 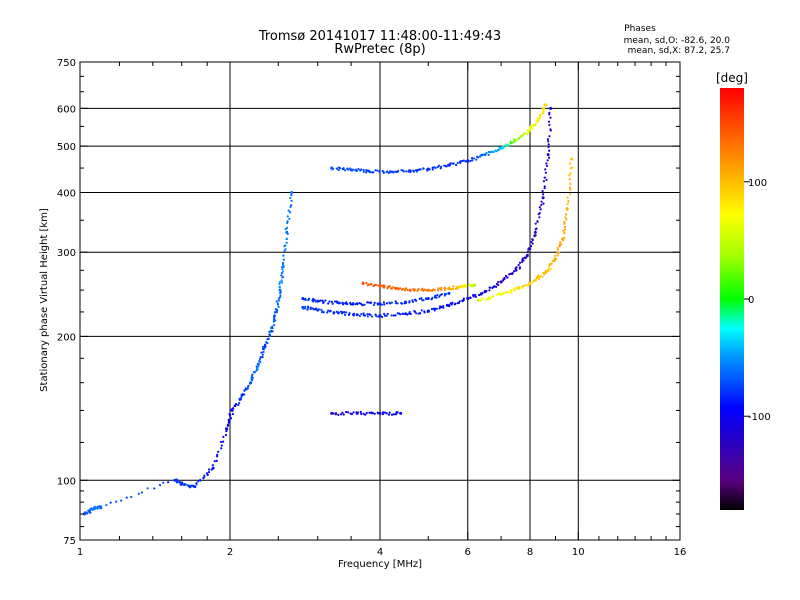 What do you see at coordinates (578, 552) in the screenshot?
I see `x-tick-label: 10` at bounding box center [578, 552].